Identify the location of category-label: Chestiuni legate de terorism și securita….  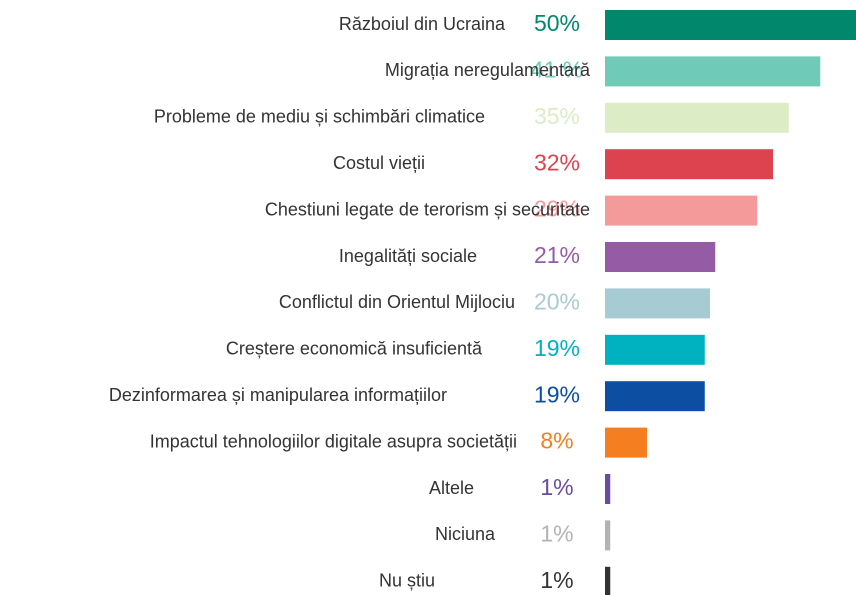
(427, 209).